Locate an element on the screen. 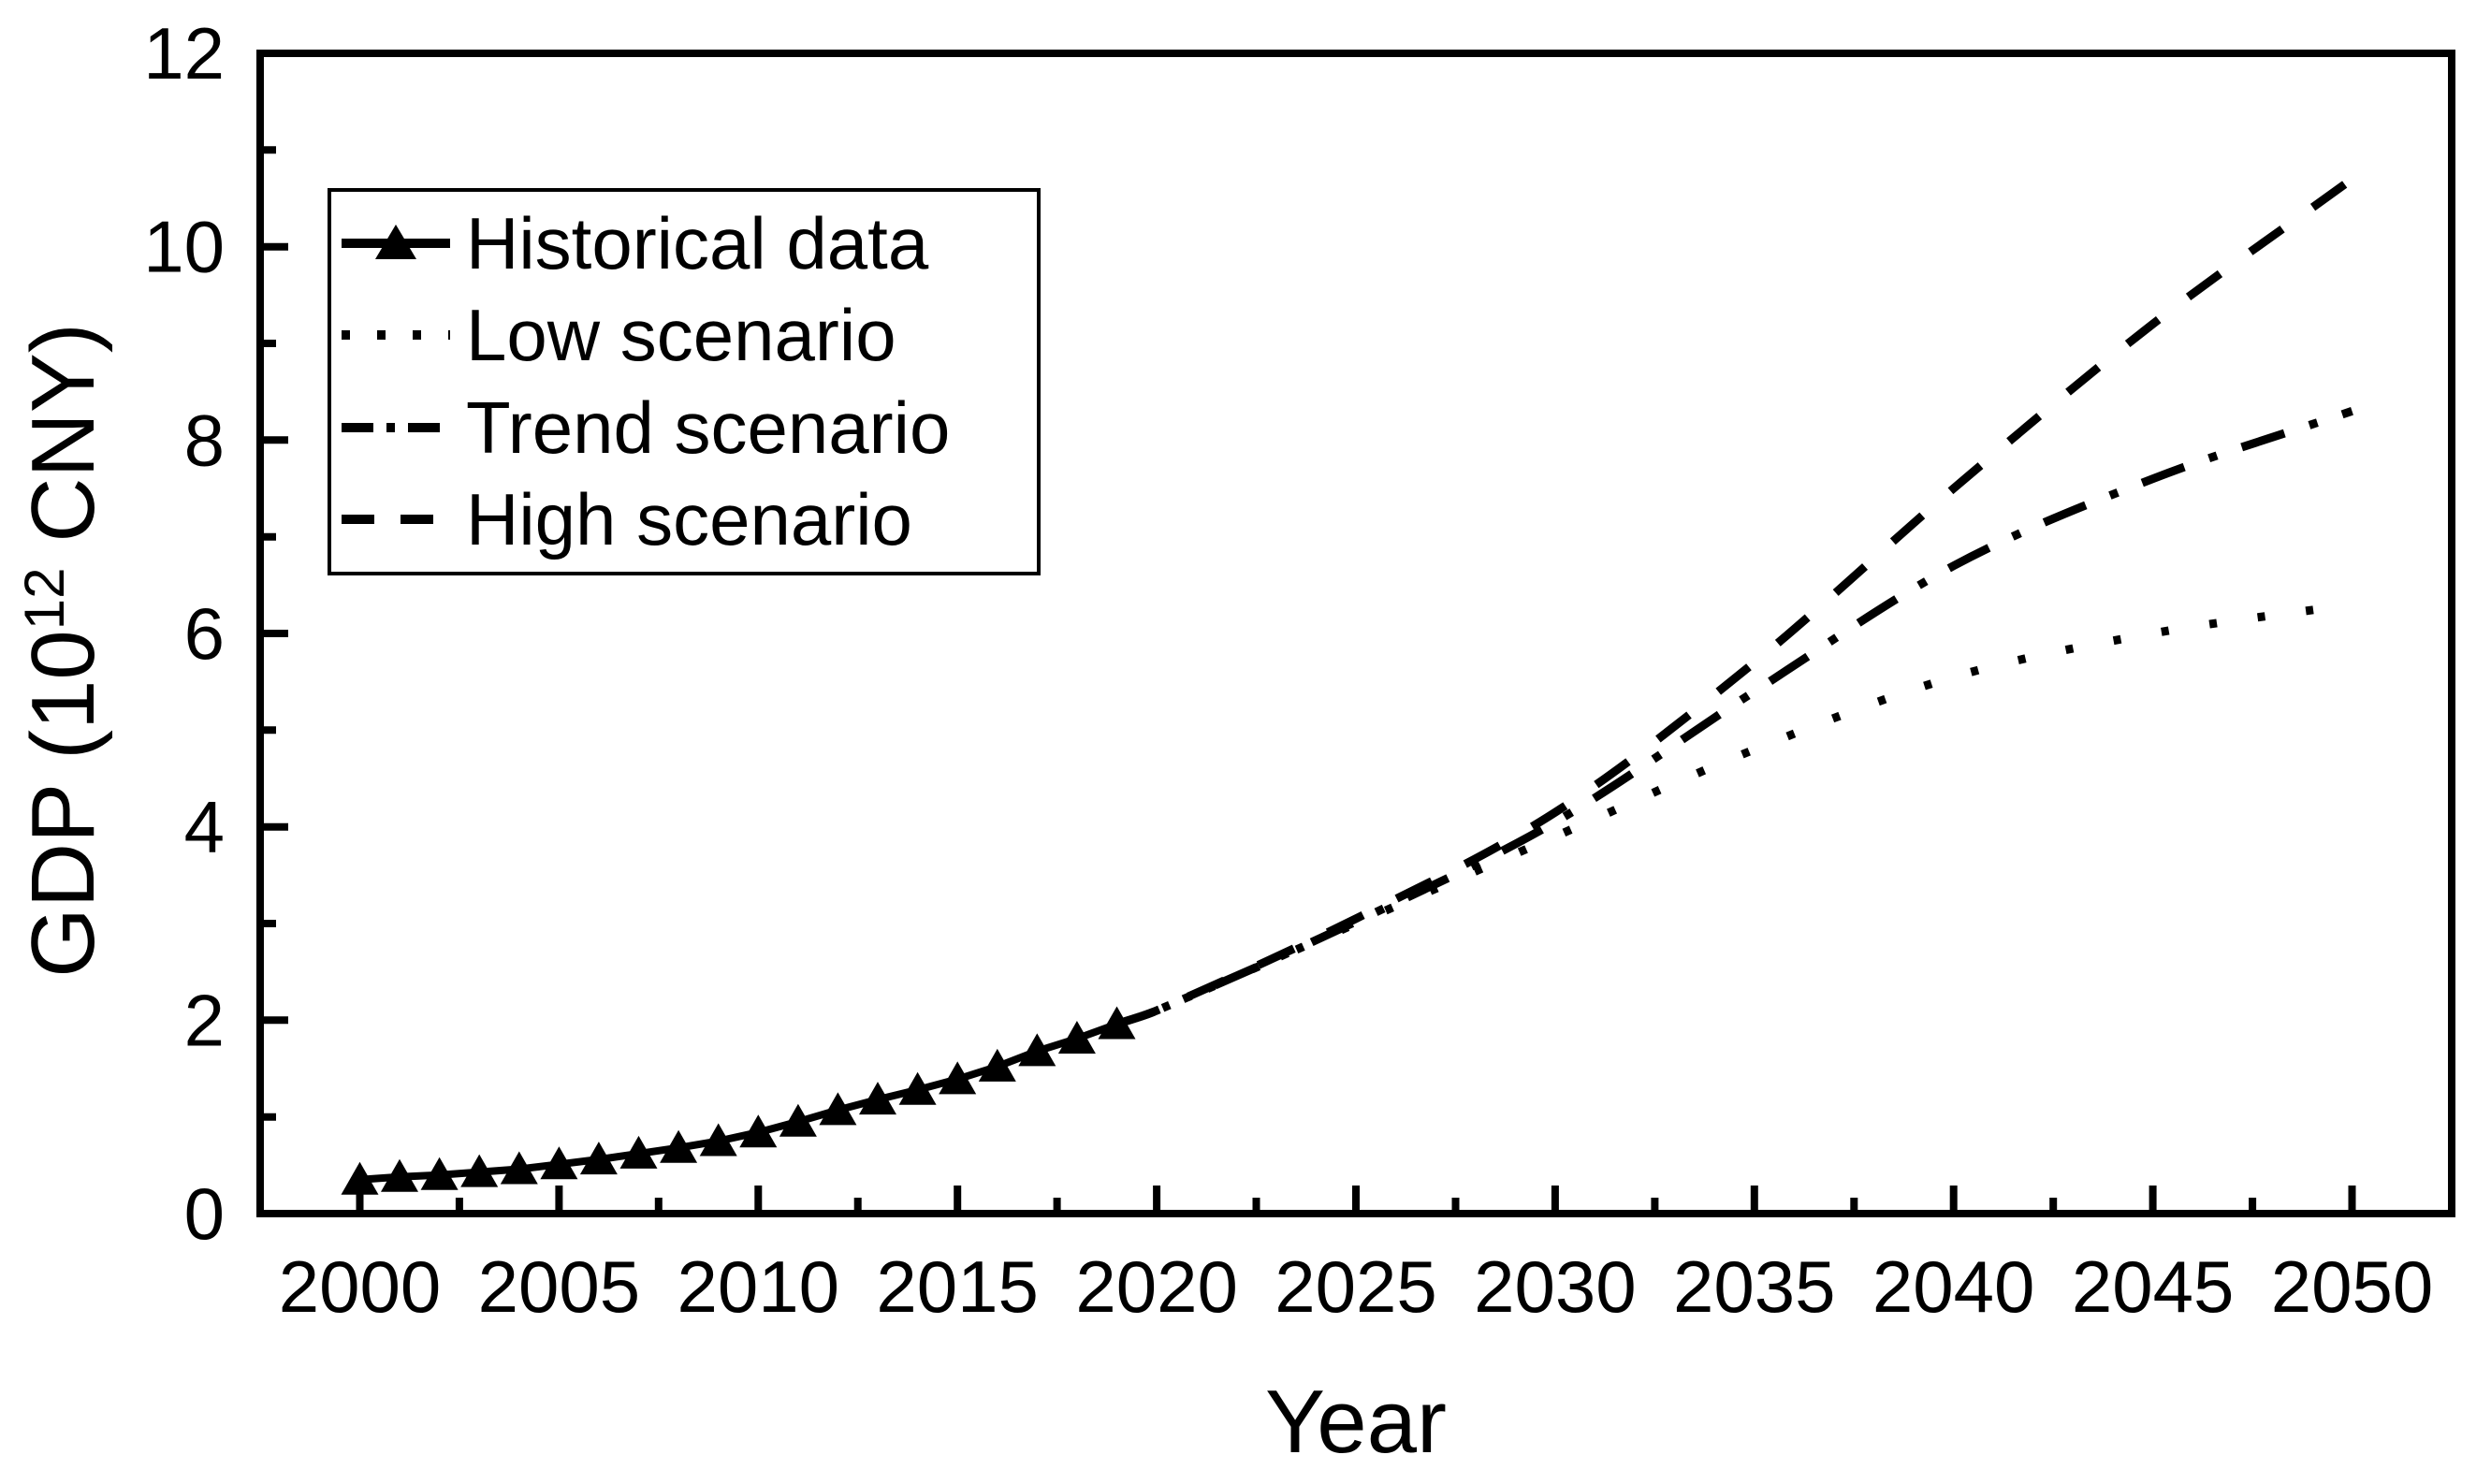  legend-label-historical: Historical data is located at coordinates (697, 243).